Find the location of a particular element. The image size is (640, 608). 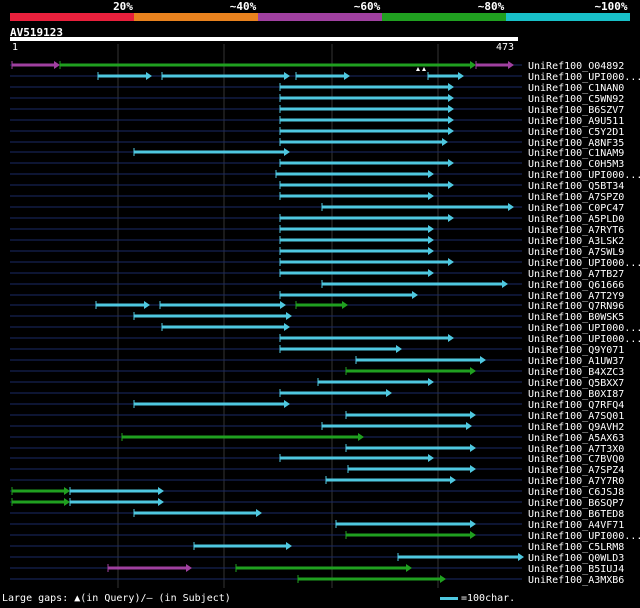

hit-label: UniRef100_C5WN92 is located at coordinates (576, 99).